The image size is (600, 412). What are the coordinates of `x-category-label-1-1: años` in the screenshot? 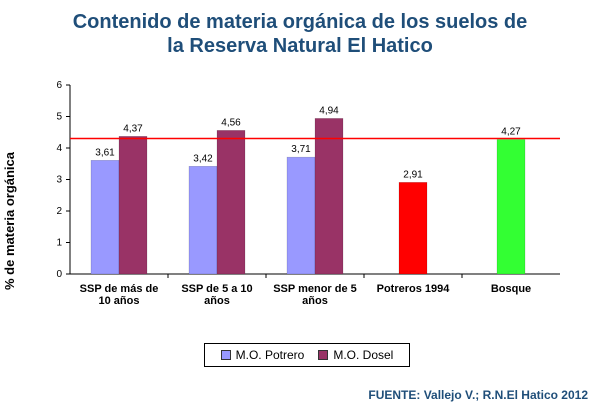 It's located at (217, 301).